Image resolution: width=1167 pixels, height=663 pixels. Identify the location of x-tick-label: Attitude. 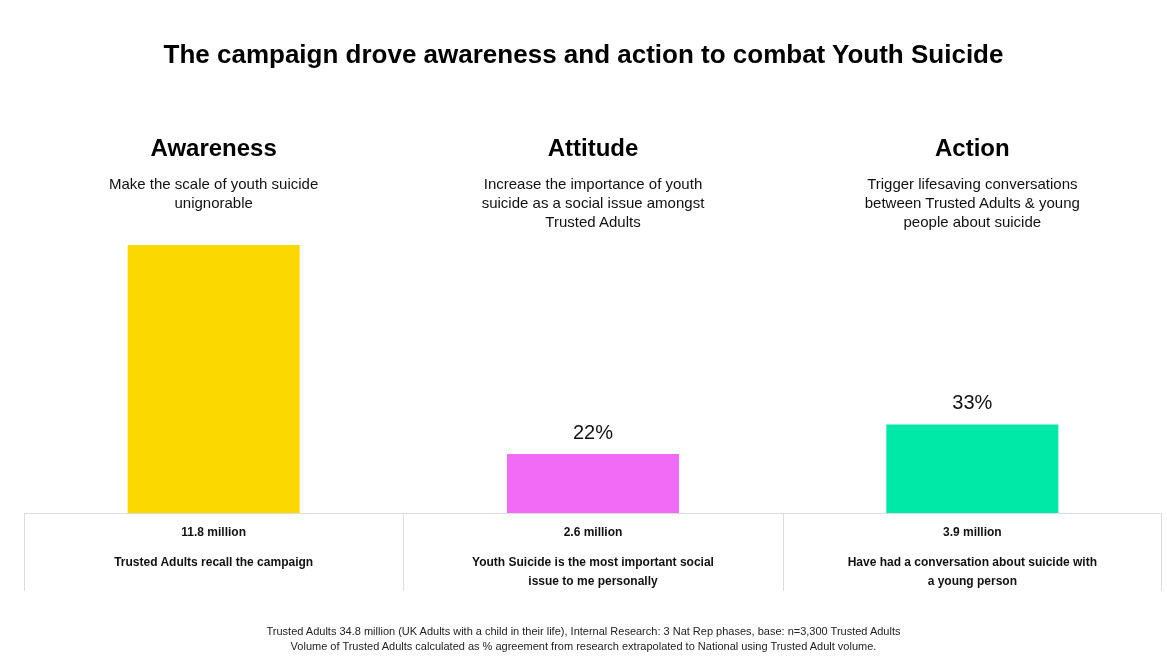
(593, 147).